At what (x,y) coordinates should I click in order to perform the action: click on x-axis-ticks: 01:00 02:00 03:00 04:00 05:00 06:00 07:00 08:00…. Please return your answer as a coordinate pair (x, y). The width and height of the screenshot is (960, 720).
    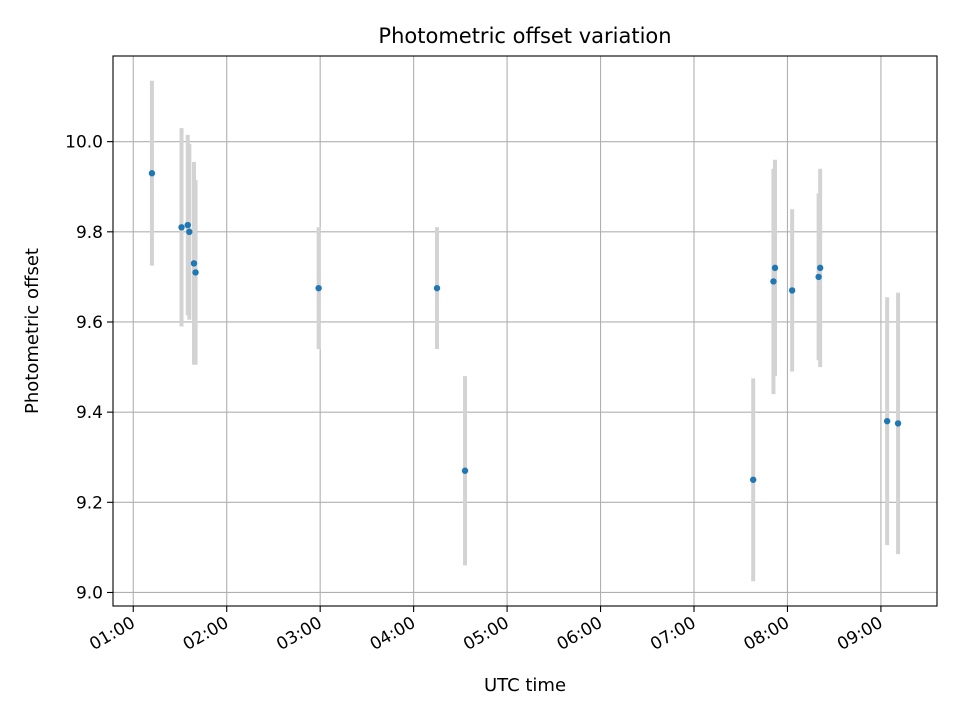
    Looking at the image, I should click on (486, 630).